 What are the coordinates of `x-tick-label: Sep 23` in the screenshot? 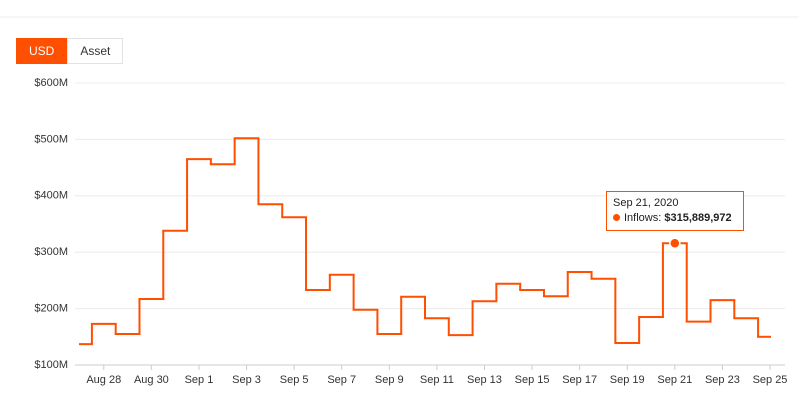 It's located at (722, 380).